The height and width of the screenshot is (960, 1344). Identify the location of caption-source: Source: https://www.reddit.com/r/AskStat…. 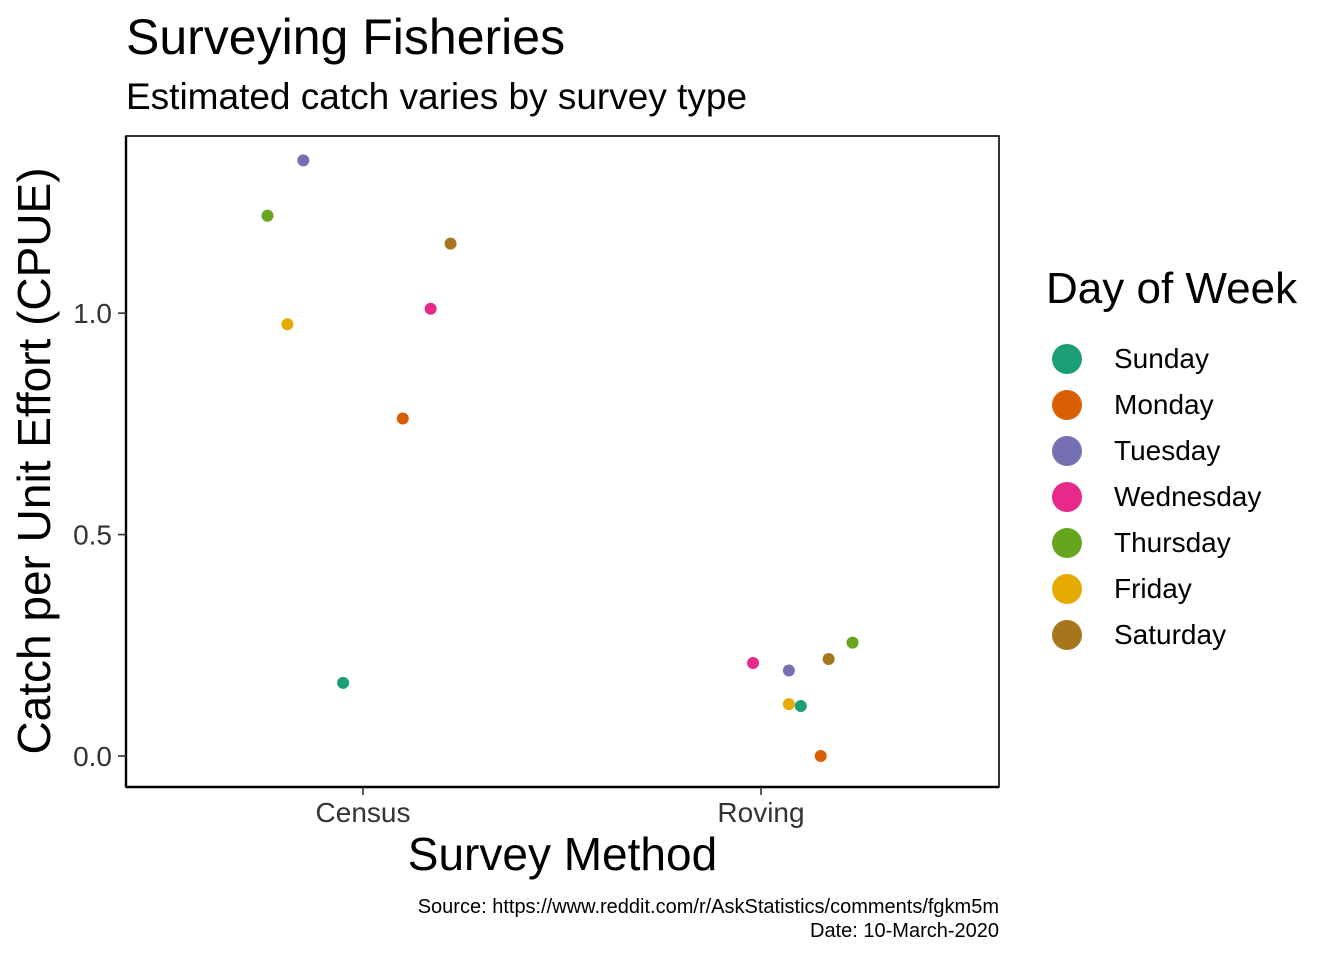
(708, 907).